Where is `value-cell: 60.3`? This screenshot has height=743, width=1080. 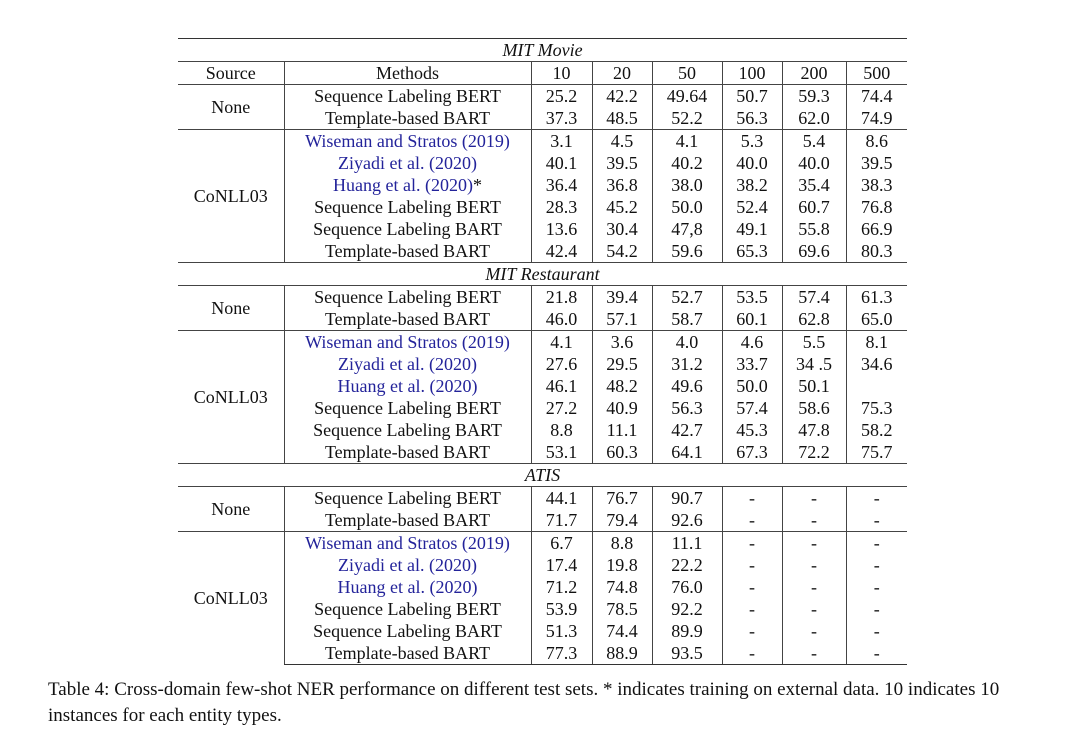 value-cell: 60.3 is located at coordinates (621, 452).